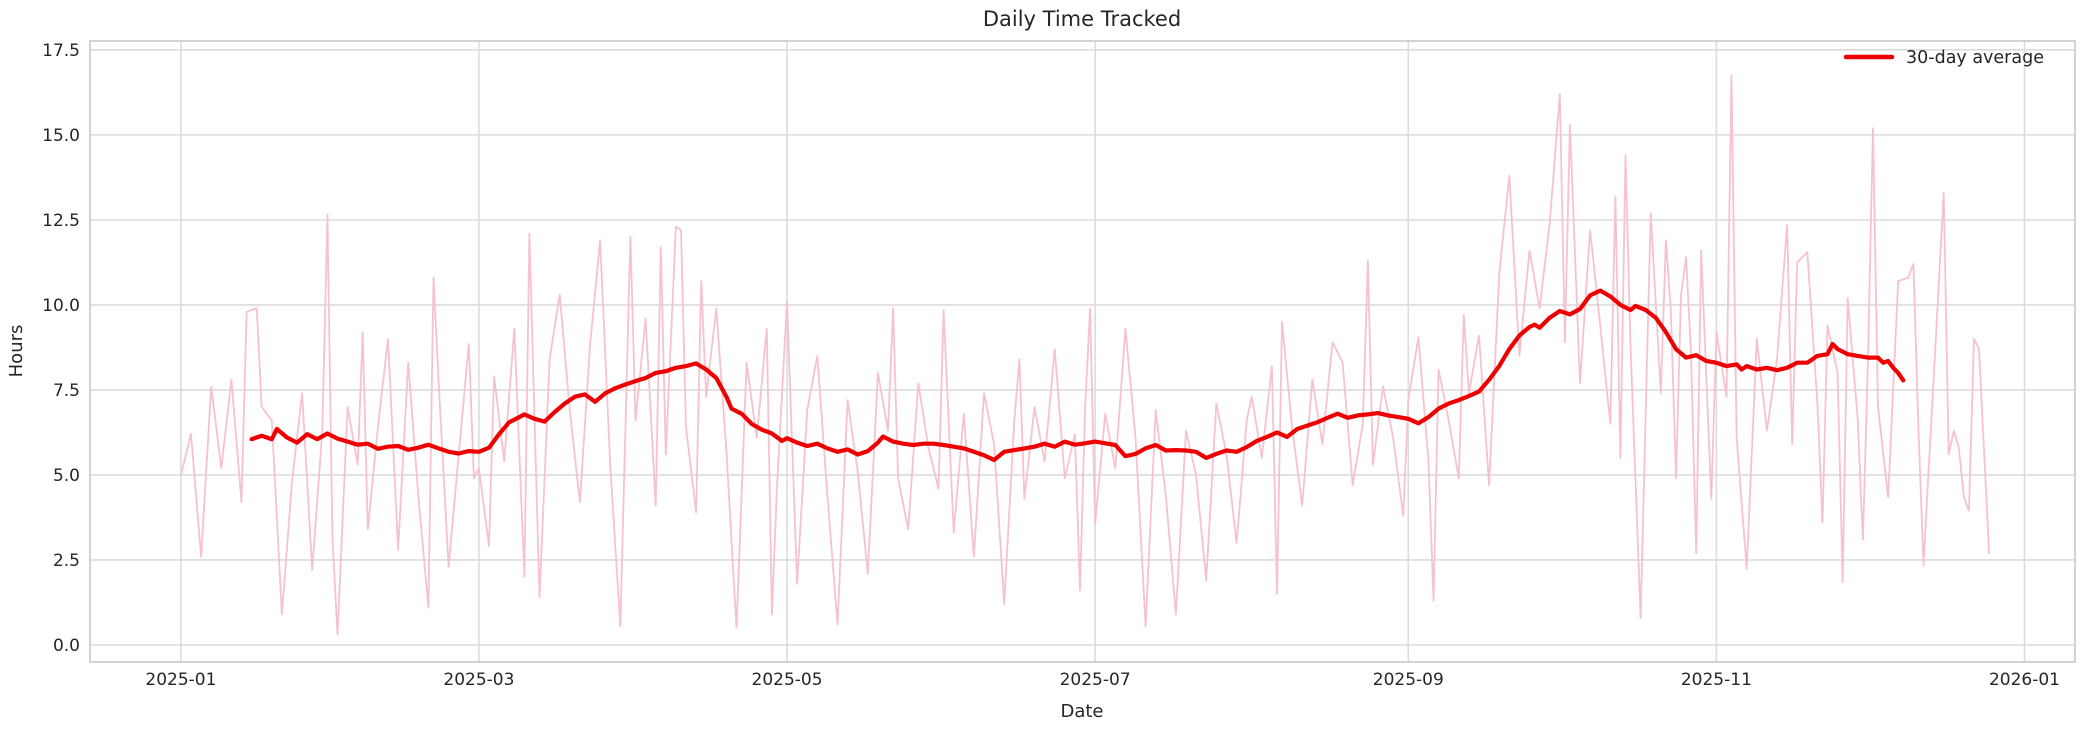 This screenshot has height=734, width=2084. Describe the element at coordinates (61, 51) in the screenshot. I see `y-tick-label: 17.5` at that location.